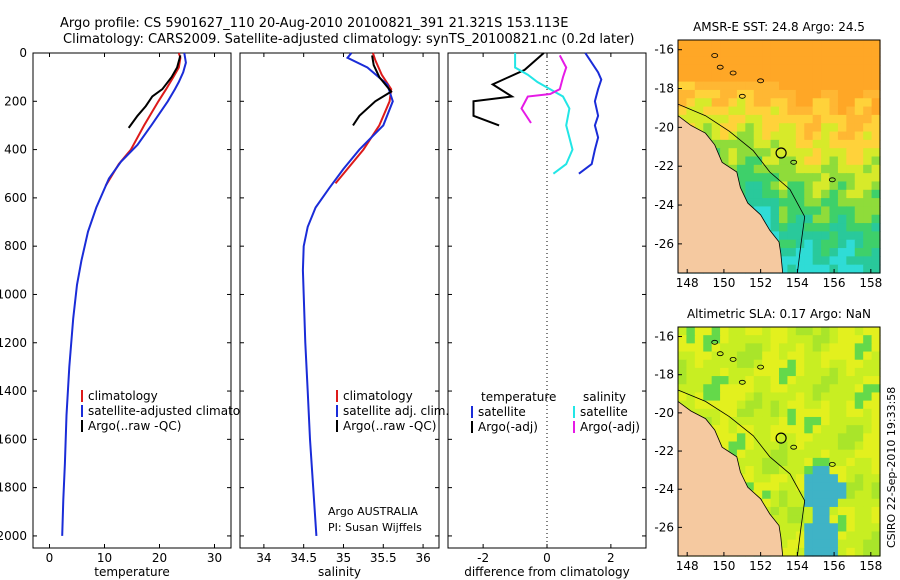 This screenshot has height=580, width=900. Describe the element at coordinates (13, 536) in the screenshot. I see `y-tick-label: 2000` at that location.